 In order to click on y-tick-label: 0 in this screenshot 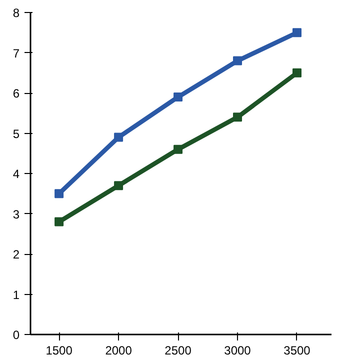, I will do `click(16, 335)`.